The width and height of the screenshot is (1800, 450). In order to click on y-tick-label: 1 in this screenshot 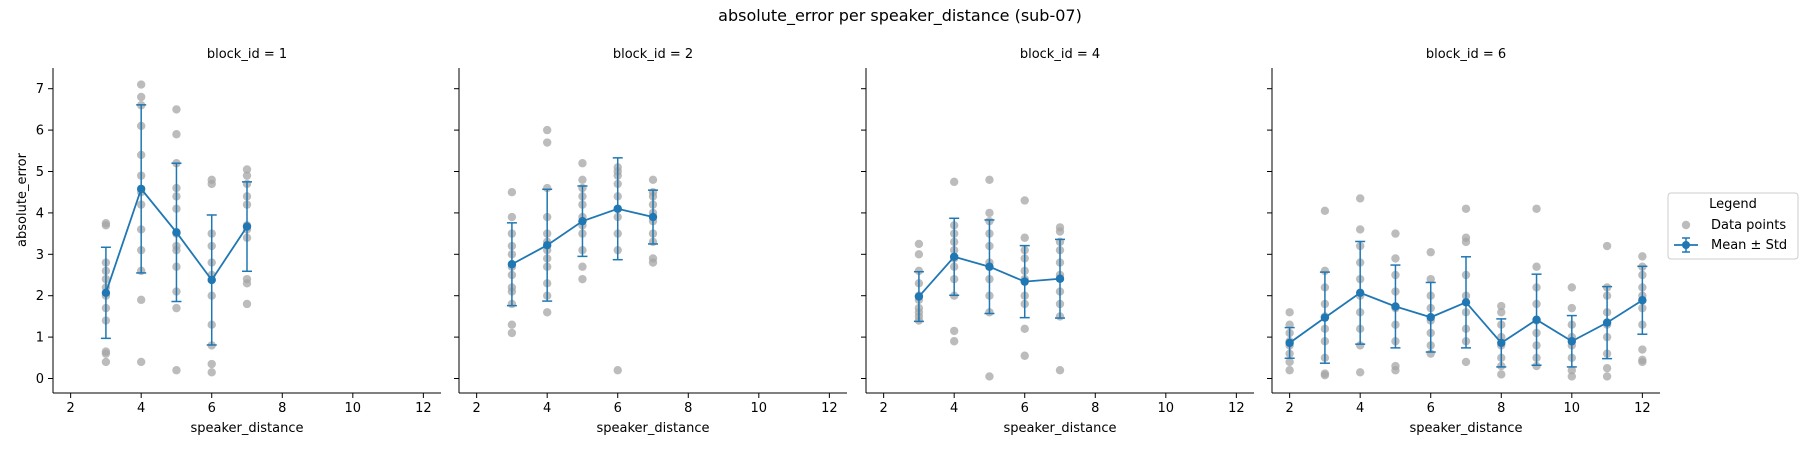, I will do `click(40, 338)`.